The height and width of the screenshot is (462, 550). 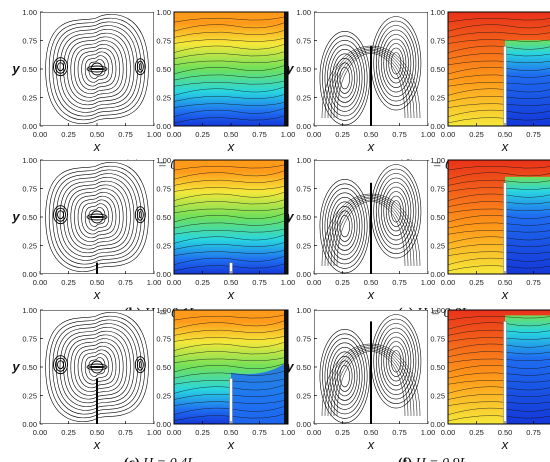 I want to click on panel-letter: (f), so click(x=405, y=459).